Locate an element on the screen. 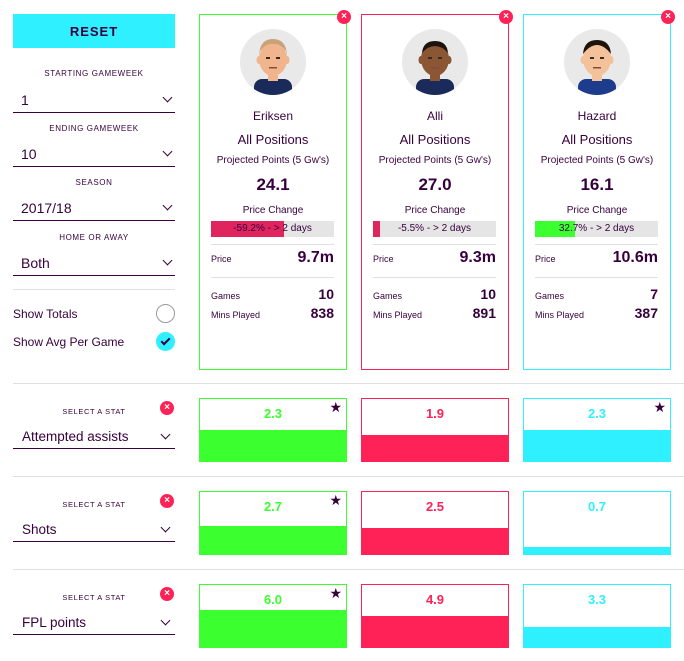 The width and height of the screenshot is (684, 661). stat-value: 2.5 is located at coordinates (435, 506).